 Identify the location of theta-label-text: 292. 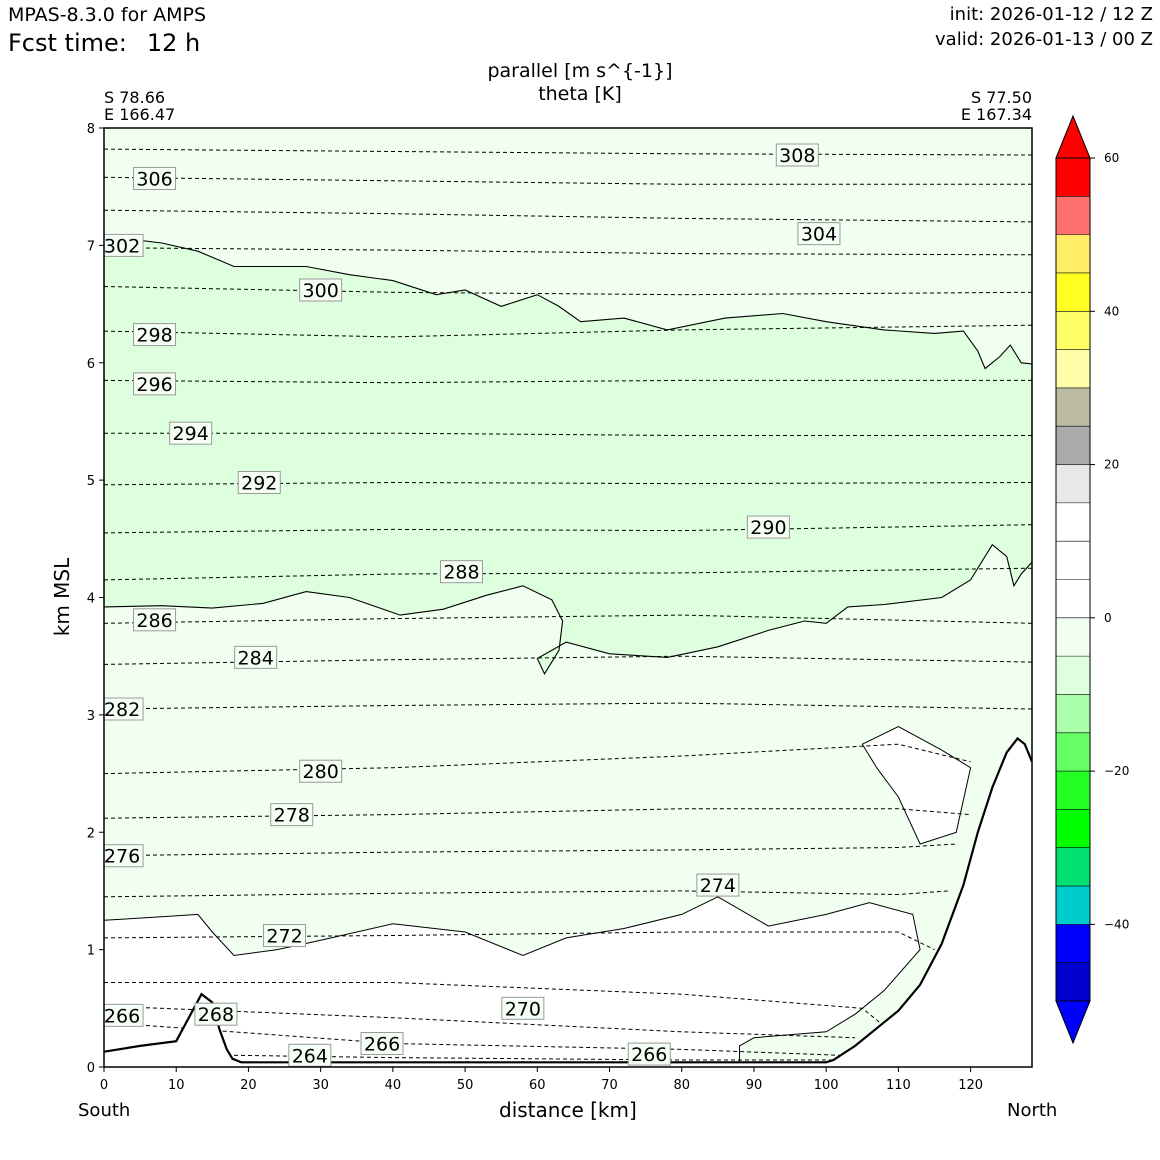
(259, 483).